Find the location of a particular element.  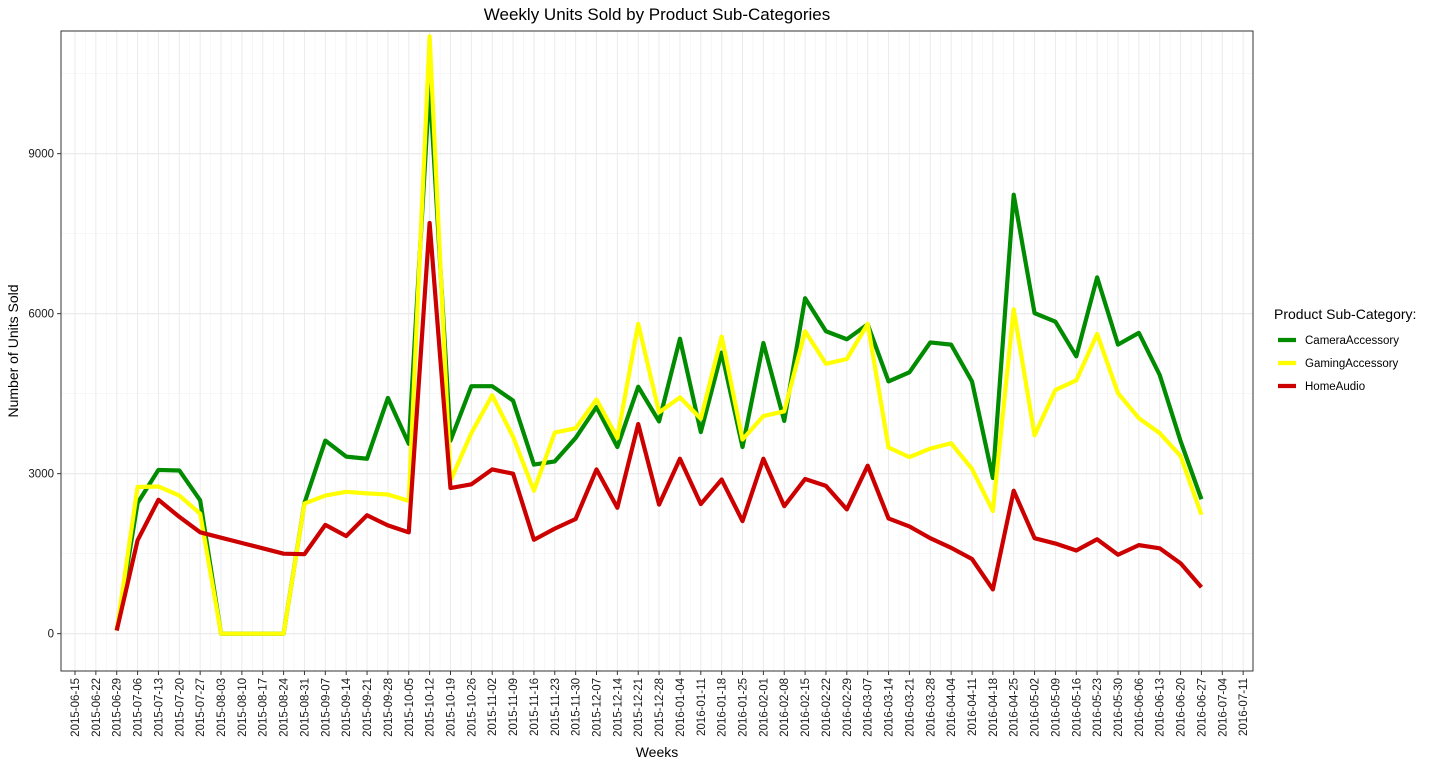

x-tick-label: 2016-07-11 is located at coordinates (1244, 707).